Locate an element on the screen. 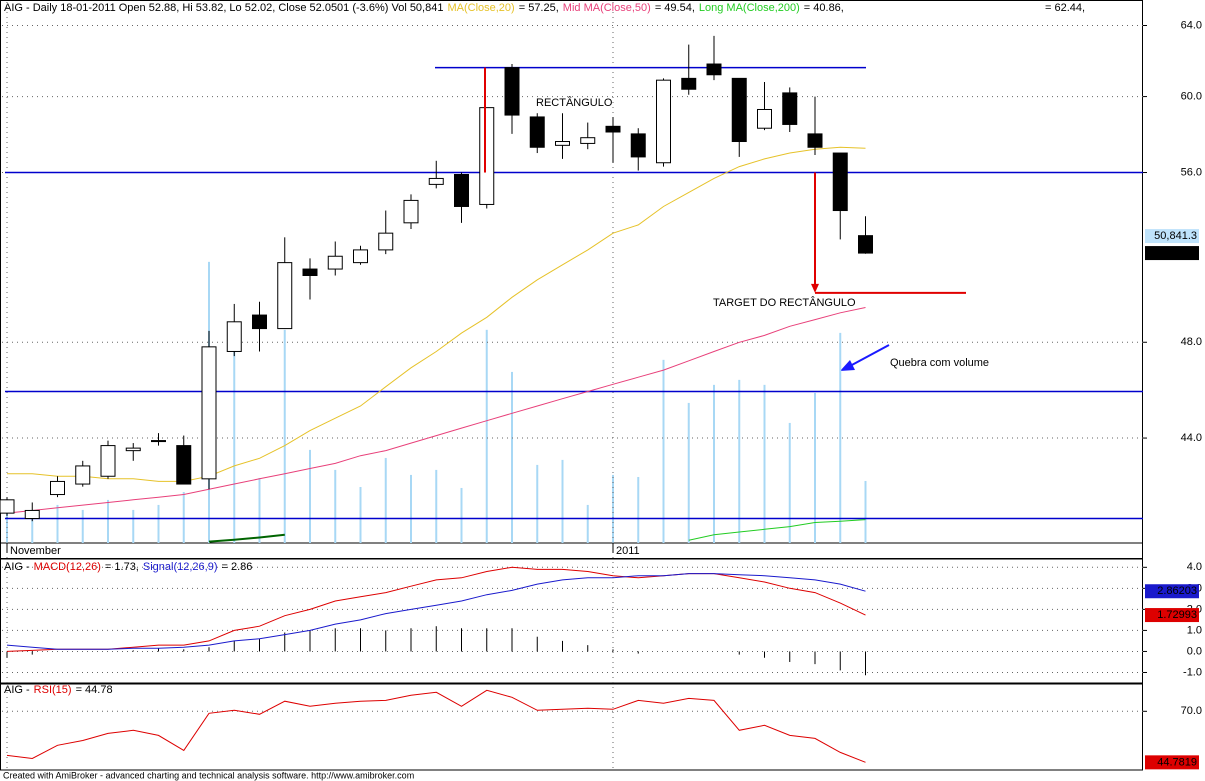 This screenshot has height=781, width=1205. legend-value: = 1.73, is located at coordinates (122, 567).